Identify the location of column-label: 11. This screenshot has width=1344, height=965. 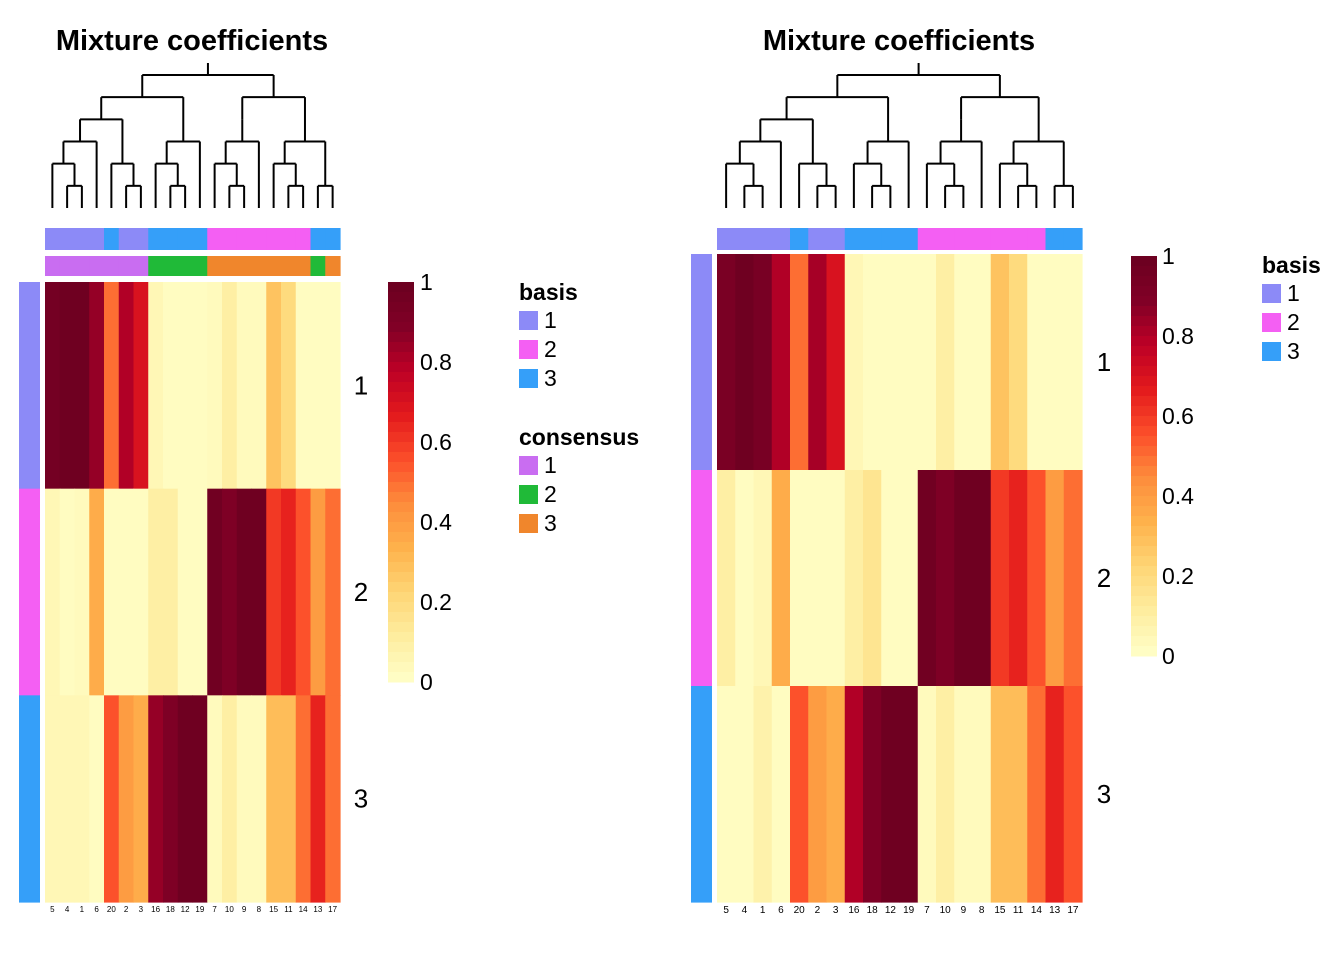
(1018, 910).